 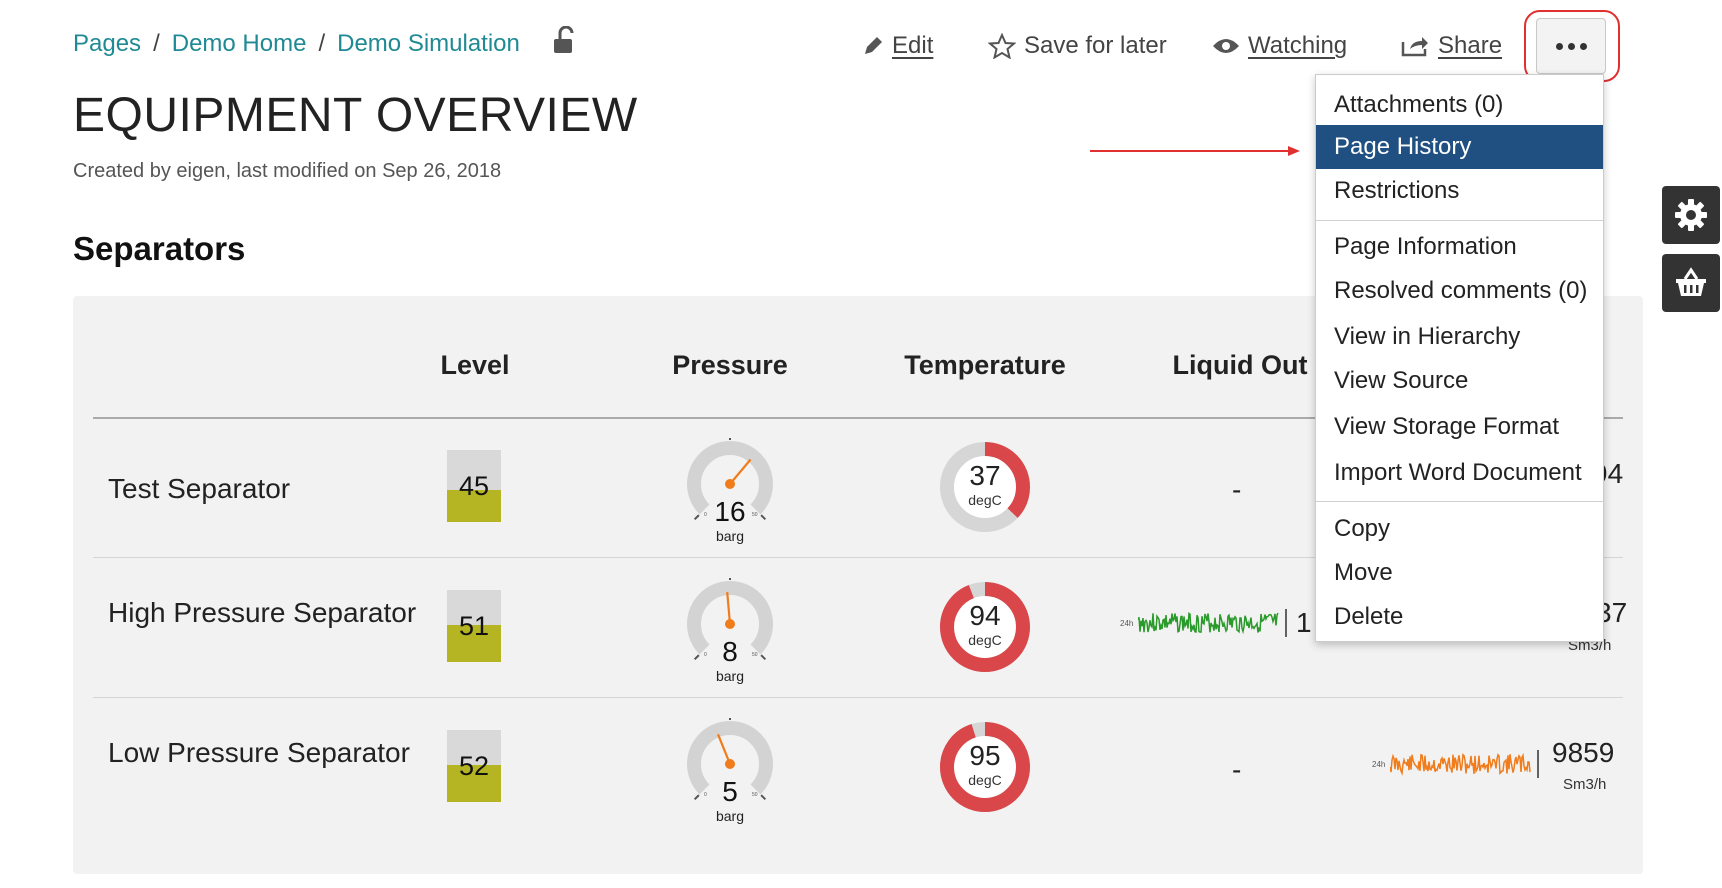 What do you see at coordinates (565, 40) in the screenshot?
I see `unlock-icon` at bounding box center [565, 40].